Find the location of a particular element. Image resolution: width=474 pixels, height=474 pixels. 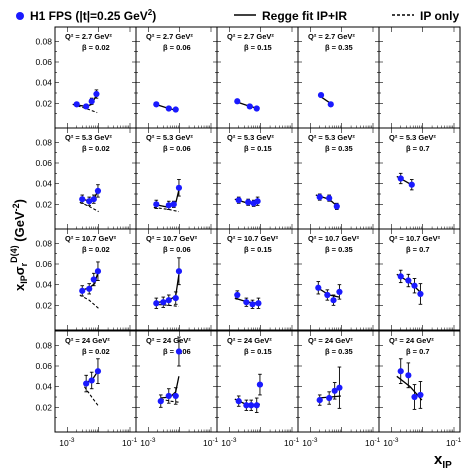

x-axis-title: xIP is located at coordinates (443, 461).